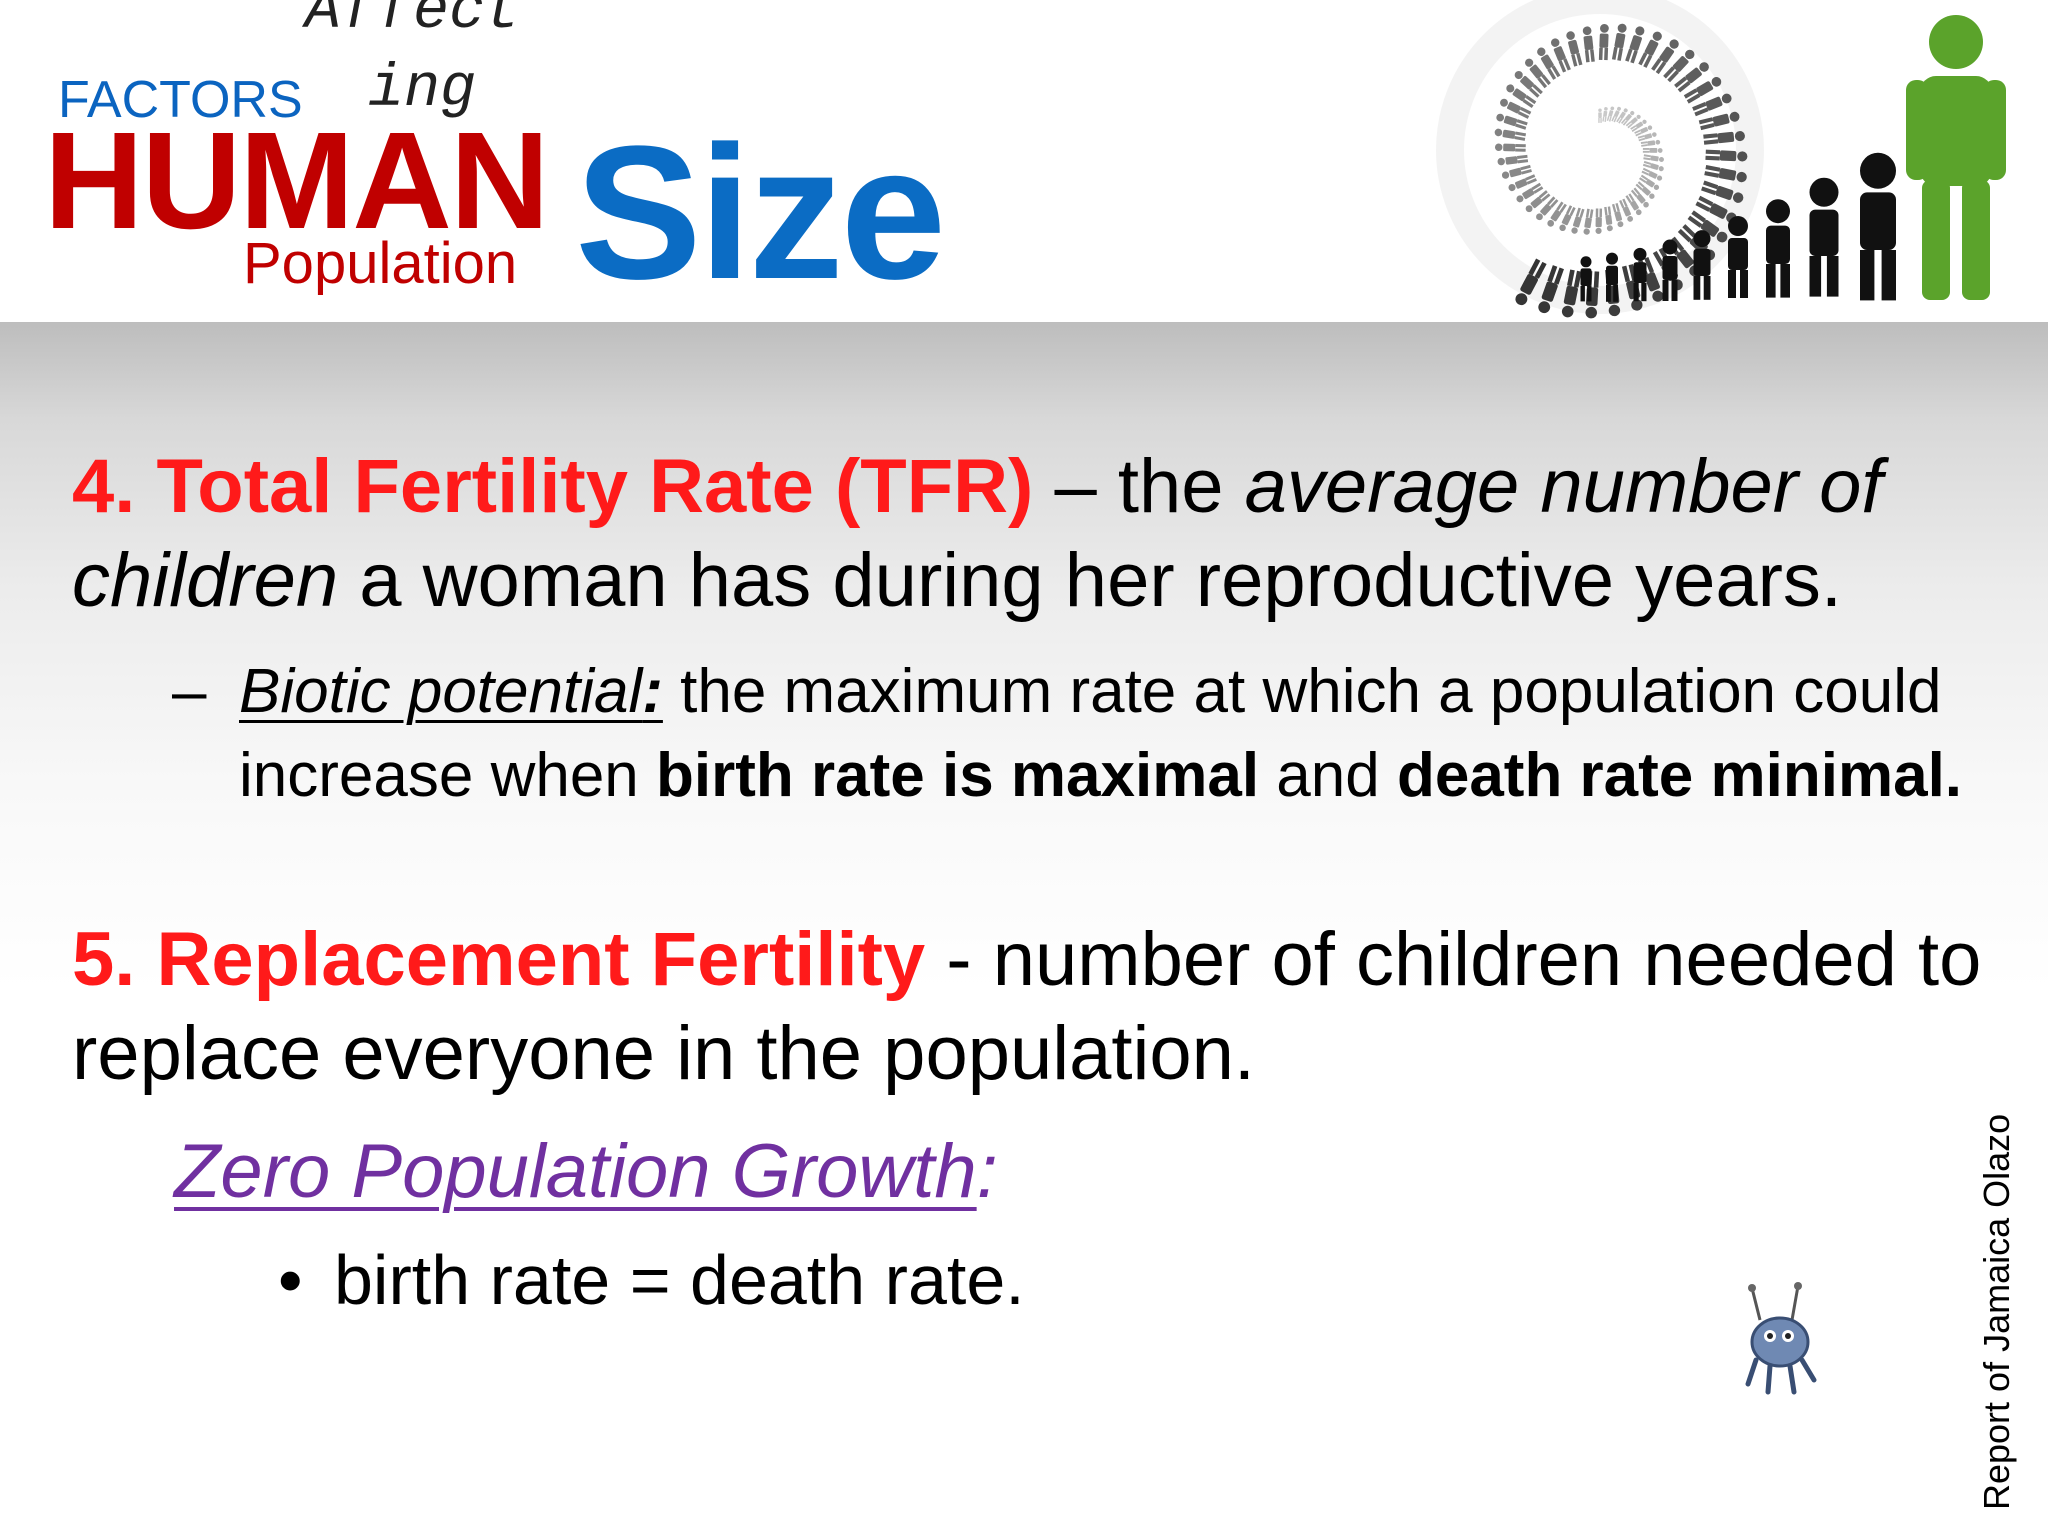 The image size is (2048, 1536). I want to click on item-5-title: 5. Replacement Fertility, so click(499, 959).